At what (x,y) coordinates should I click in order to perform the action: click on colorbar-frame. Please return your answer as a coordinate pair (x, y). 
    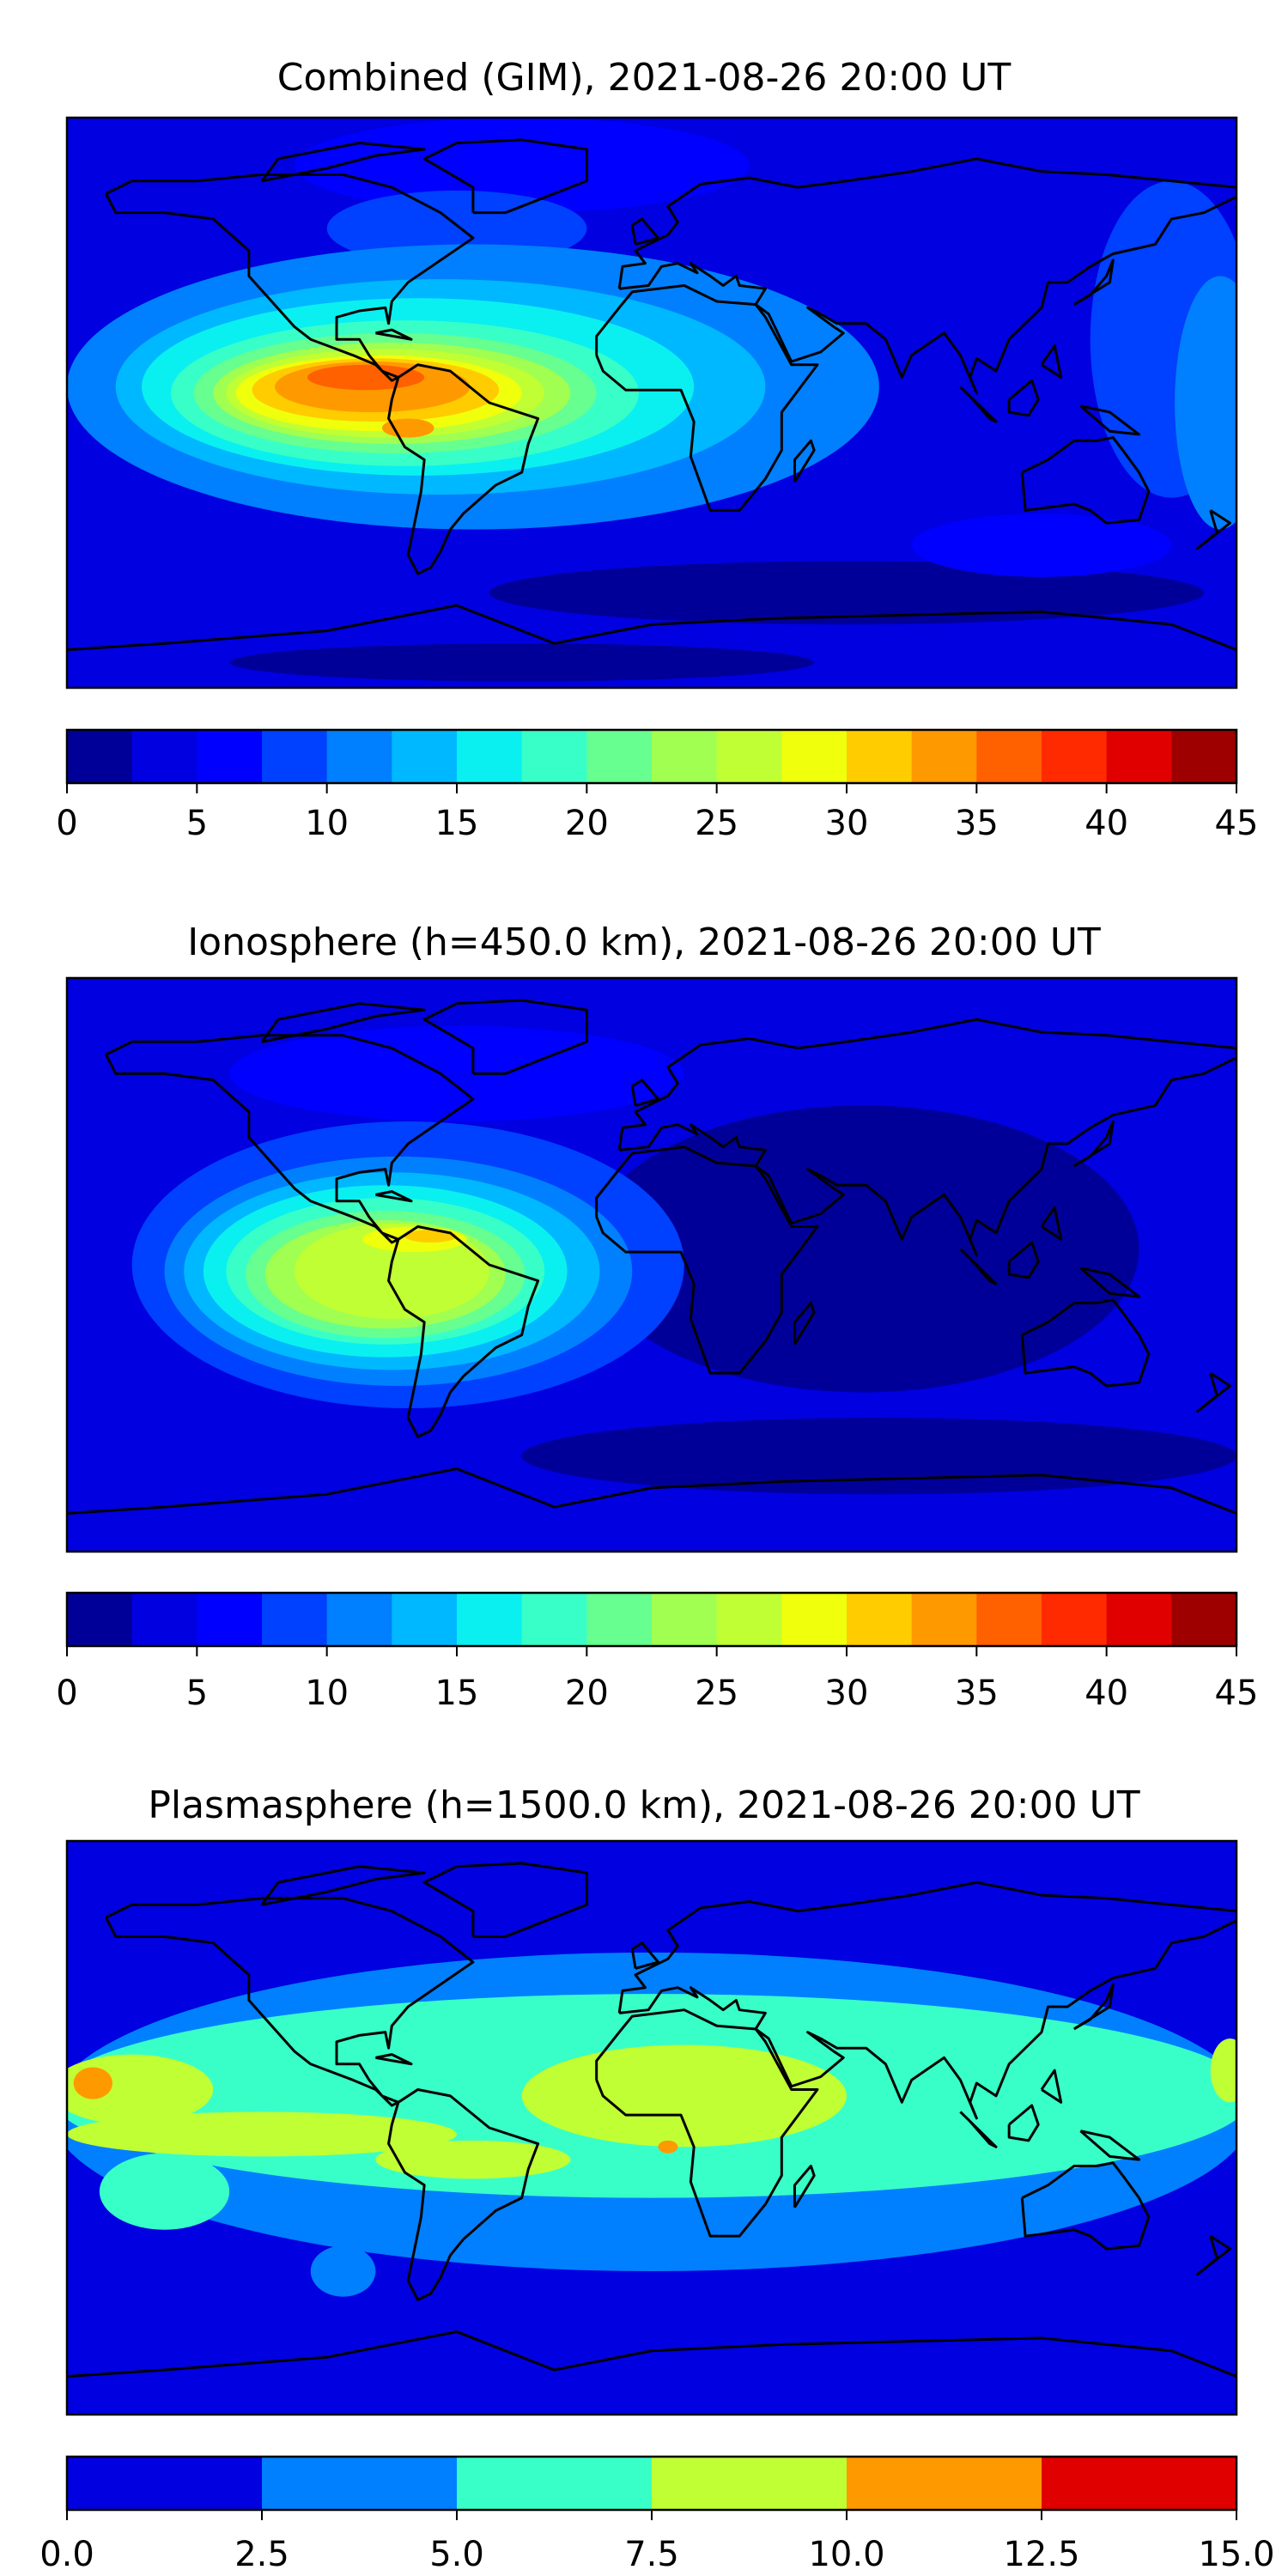
    Looking at the image, I should click on (651, 1620).